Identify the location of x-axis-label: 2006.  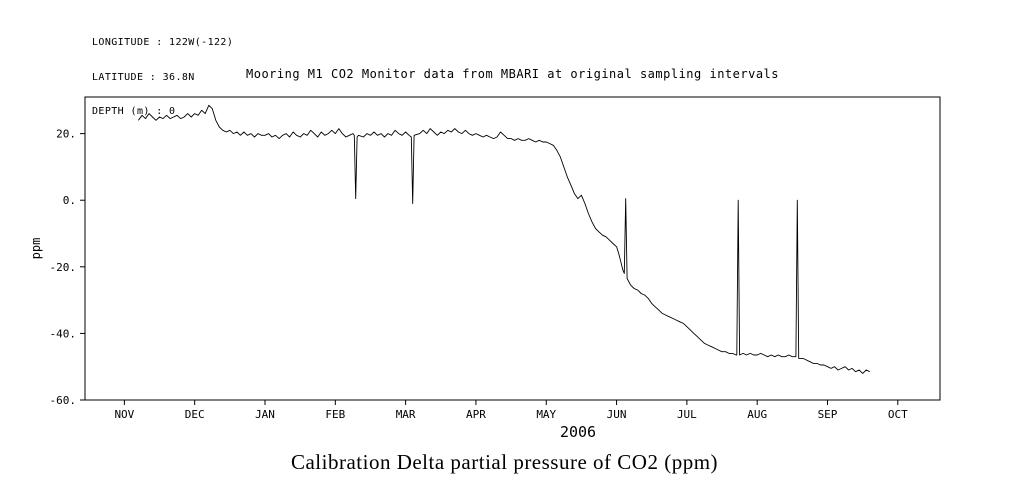
(578, 432).